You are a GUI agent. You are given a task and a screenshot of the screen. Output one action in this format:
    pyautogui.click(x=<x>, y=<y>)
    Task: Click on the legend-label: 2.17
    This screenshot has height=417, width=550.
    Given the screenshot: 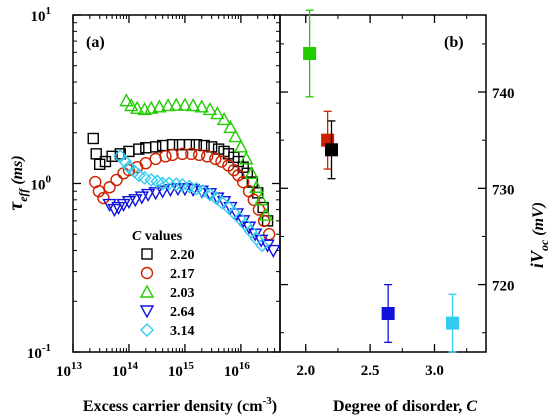 What is the action you would take?
    pyautogui.click(x=182, y=274)
    